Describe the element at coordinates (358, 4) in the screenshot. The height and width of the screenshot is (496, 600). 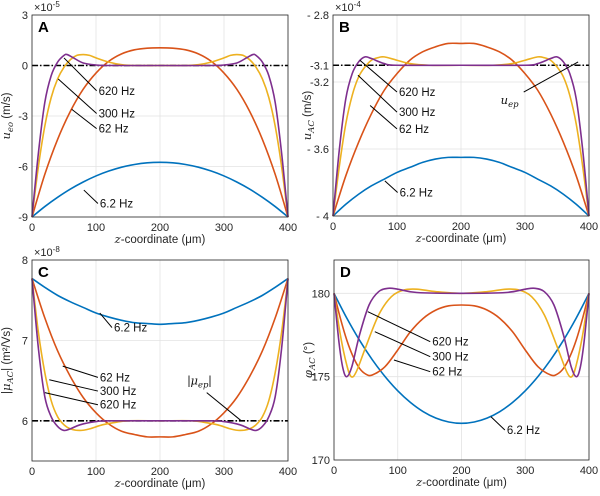
I see `exponent-power: -4` at that location.